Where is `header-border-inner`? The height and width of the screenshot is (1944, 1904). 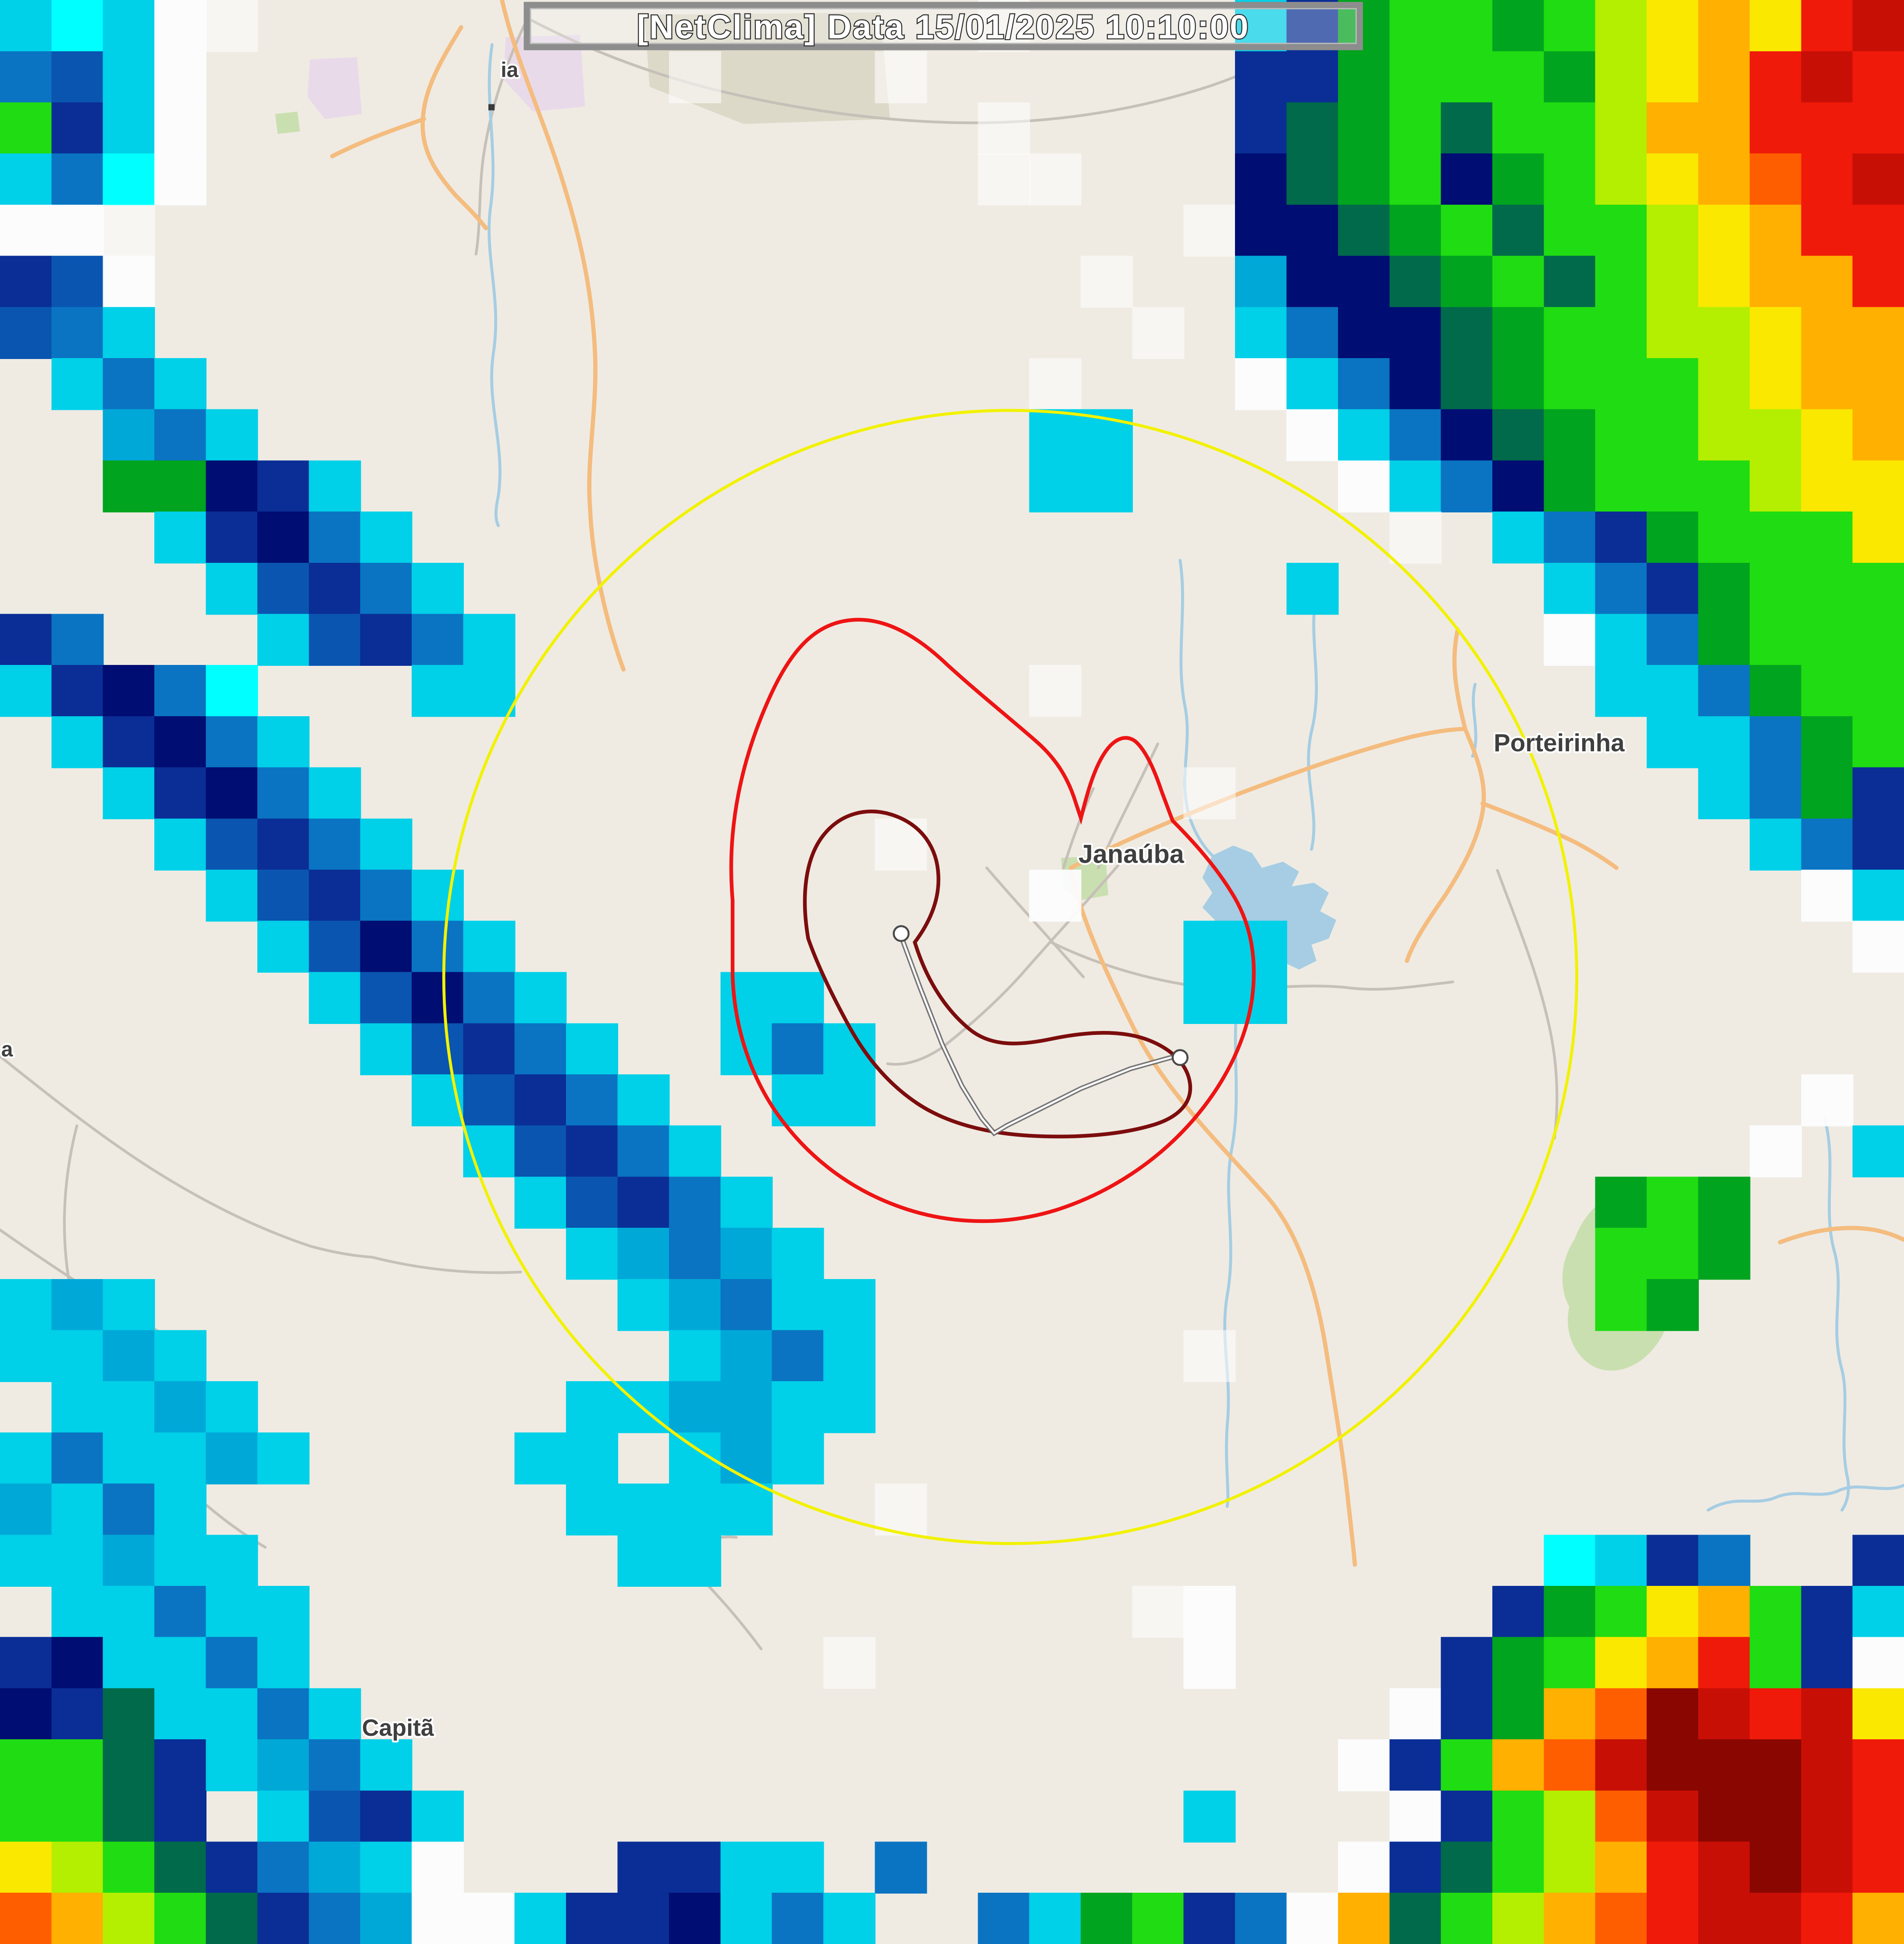 header-border-inner is located at coordinates (943, 26).